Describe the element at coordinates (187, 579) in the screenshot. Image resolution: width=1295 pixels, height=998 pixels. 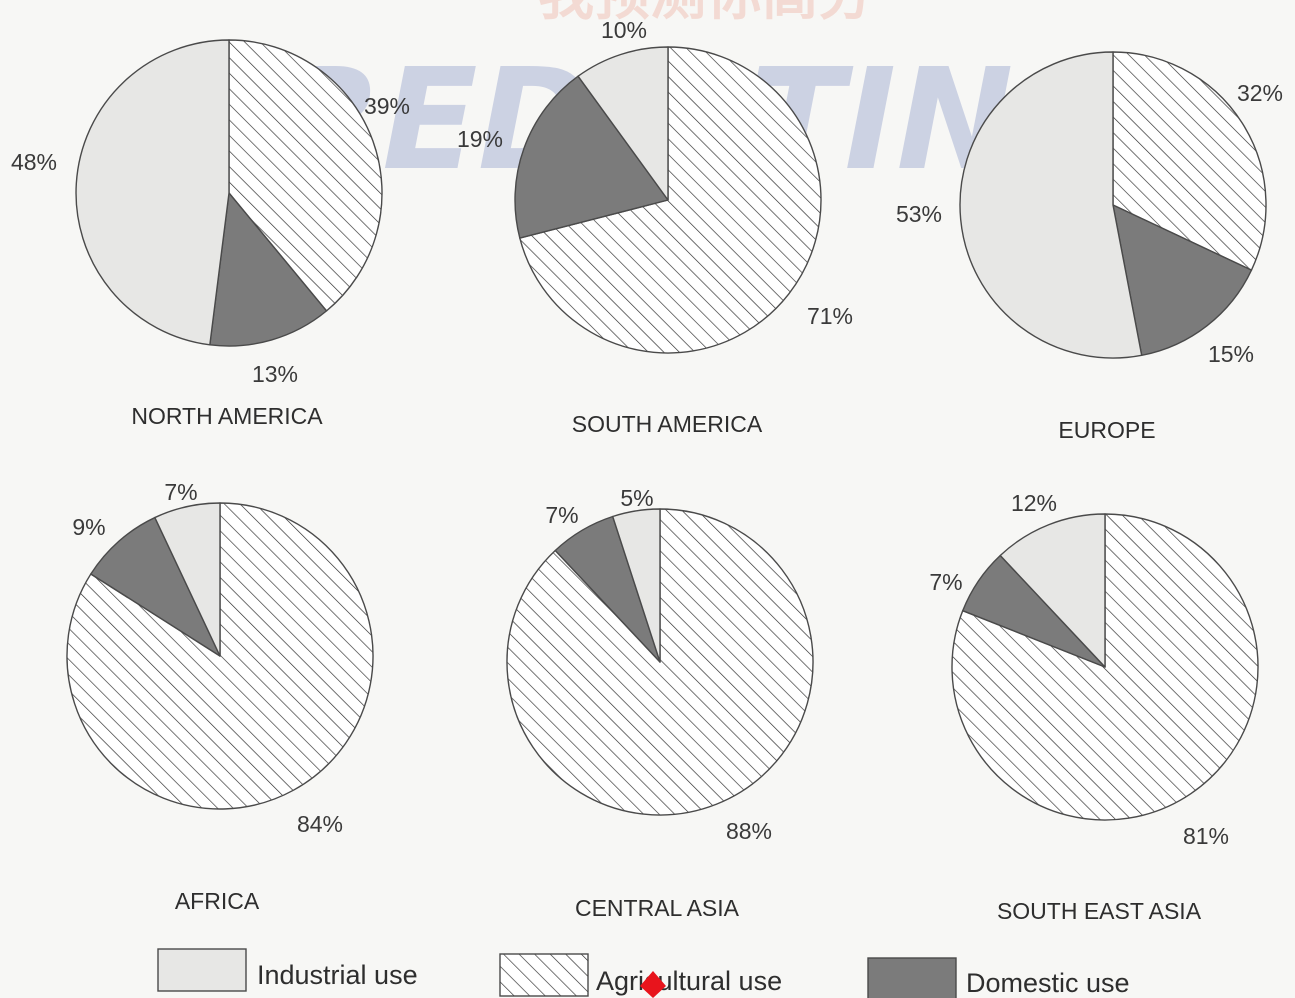
I see `pie-slice-africa-industrial-use` at that location.